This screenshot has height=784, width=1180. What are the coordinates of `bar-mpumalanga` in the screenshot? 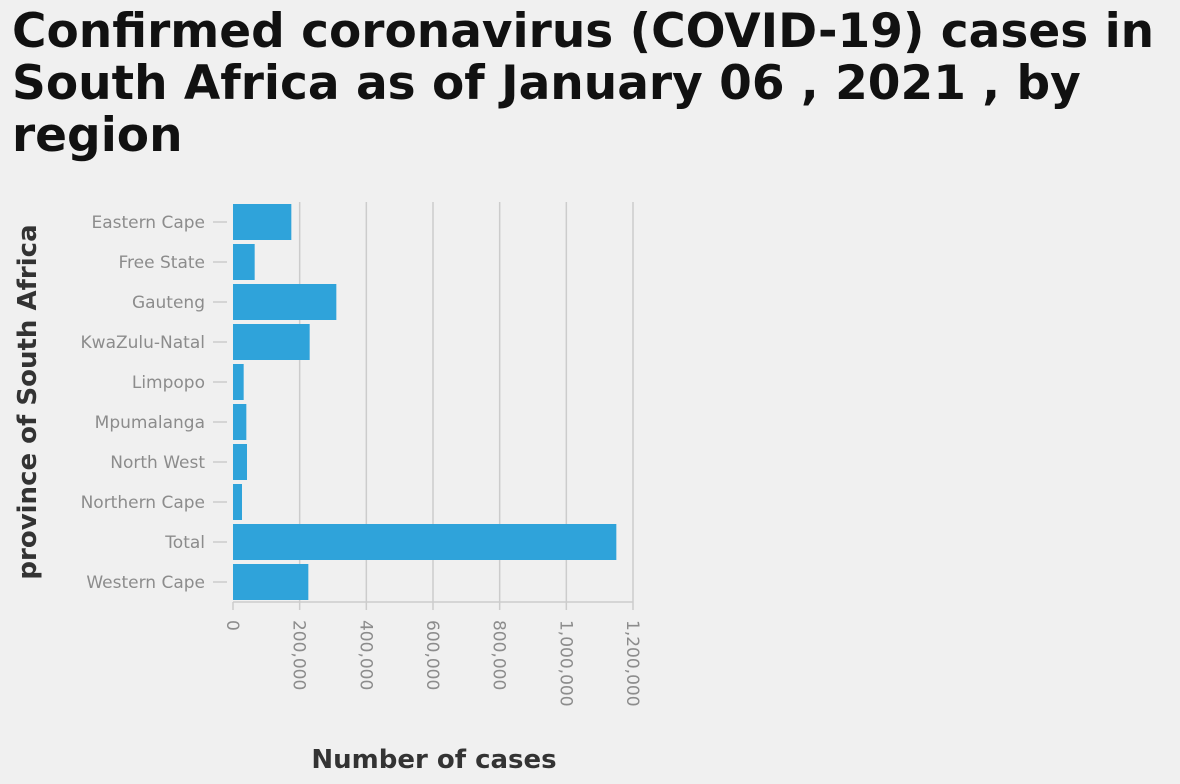 It's located at (240, 422).